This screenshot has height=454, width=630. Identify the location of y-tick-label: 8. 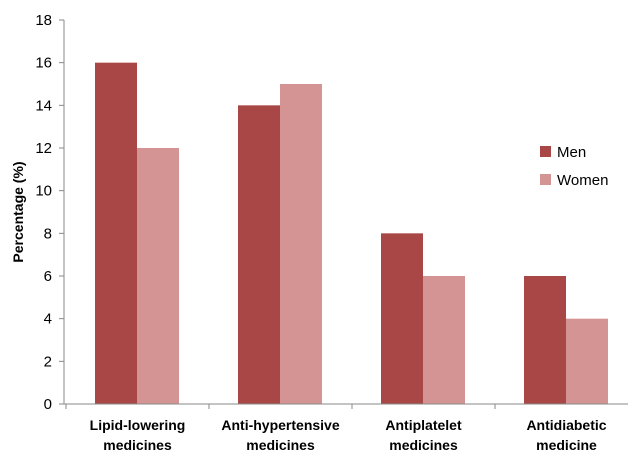
(48, 233).